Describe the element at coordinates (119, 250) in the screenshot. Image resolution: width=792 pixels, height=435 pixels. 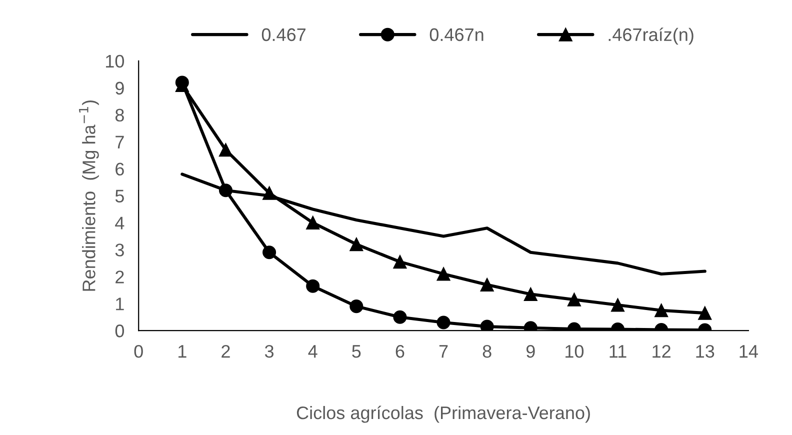
I see `y-tick-label: 3` at that location.